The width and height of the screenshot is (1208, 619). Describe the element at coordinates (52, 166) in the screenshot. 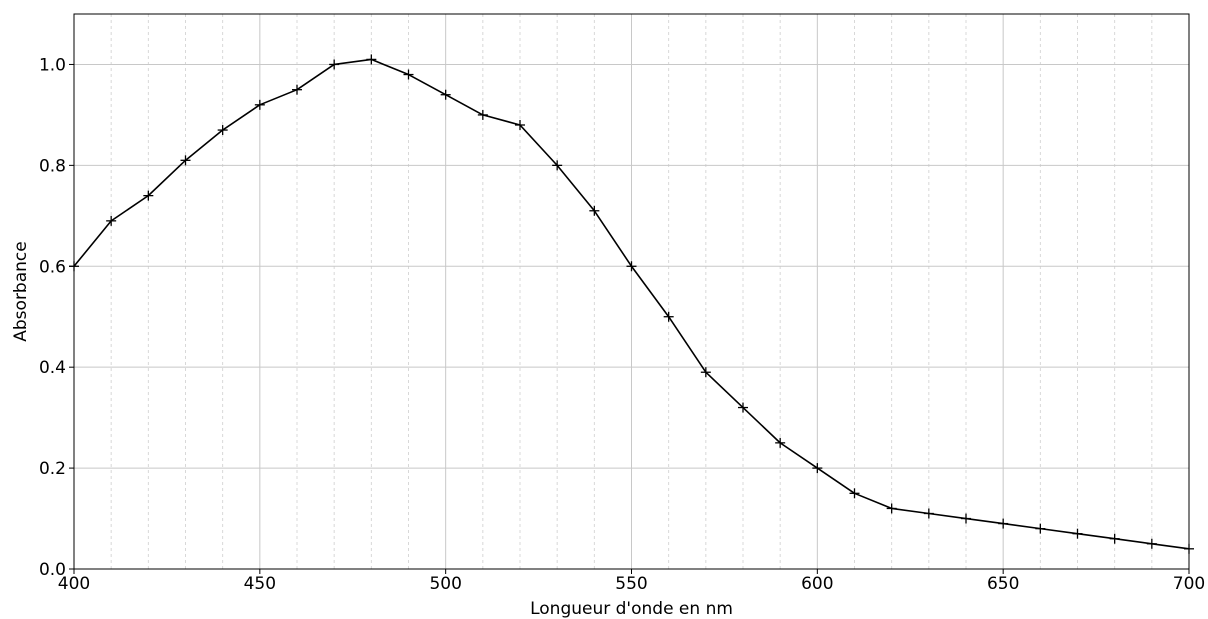

I see `y-tick-label: 0.8` at that location.